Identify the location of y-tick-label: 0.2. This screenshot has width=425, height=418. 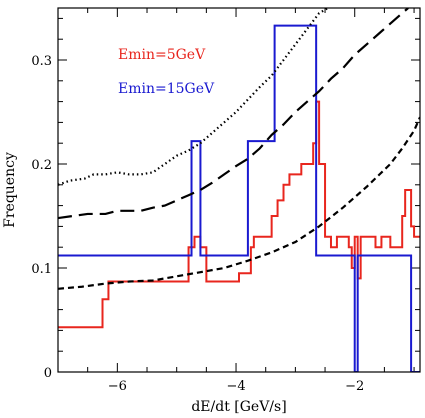
(41, 165).